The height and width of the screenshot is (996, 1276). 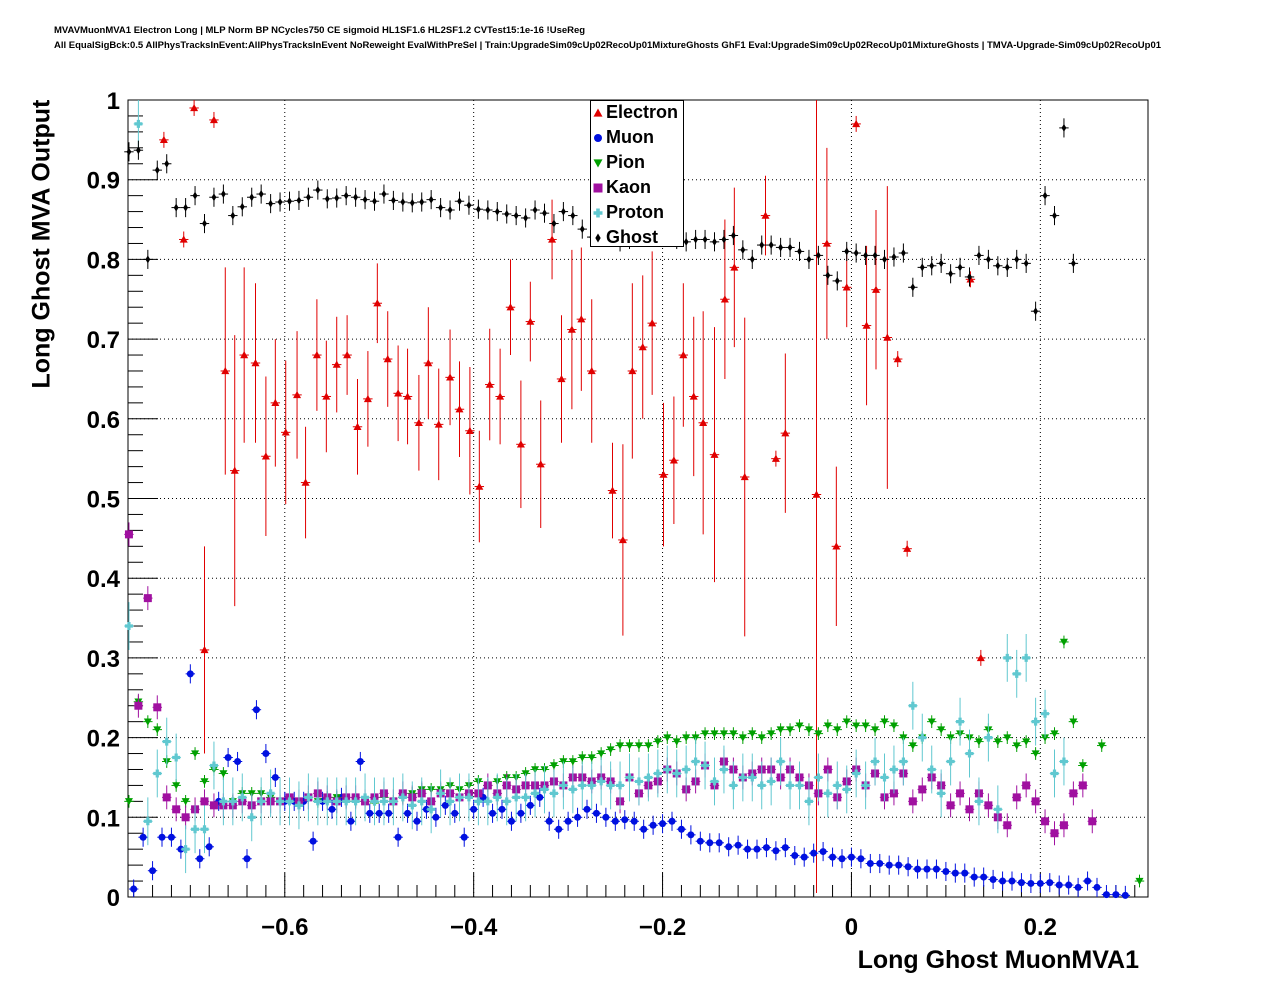 I want to click on legend-item-pion: Pion, so click(x=618, y=162).